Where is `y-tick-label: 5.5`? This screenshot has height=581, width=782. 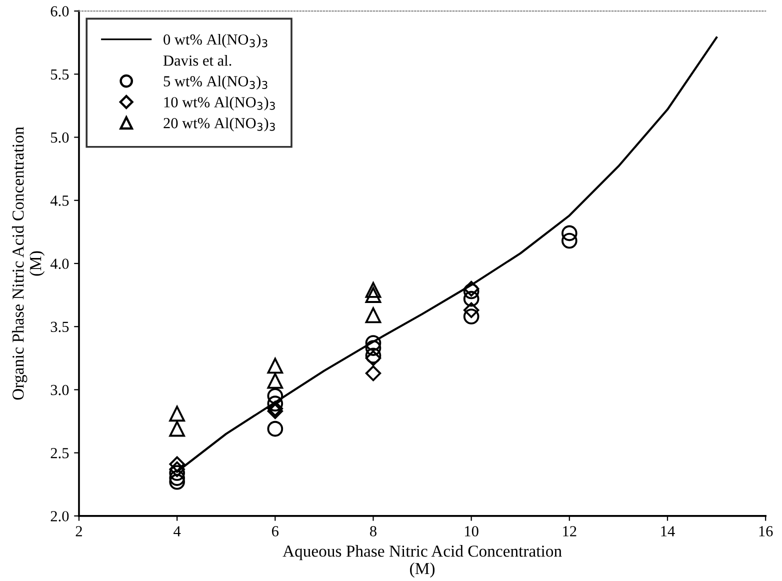
y-tick-label: 5.5 is located at coordinates (60, 74).